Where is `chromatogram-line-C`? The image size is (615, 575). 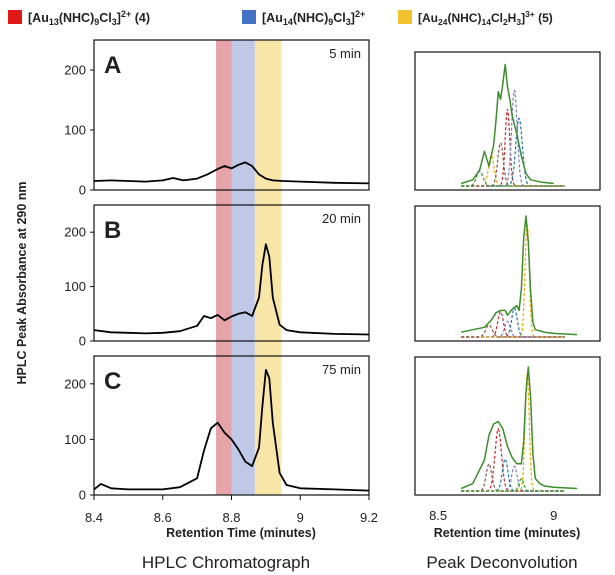 chromatogram-line-C is located at coordinates (231, 430).